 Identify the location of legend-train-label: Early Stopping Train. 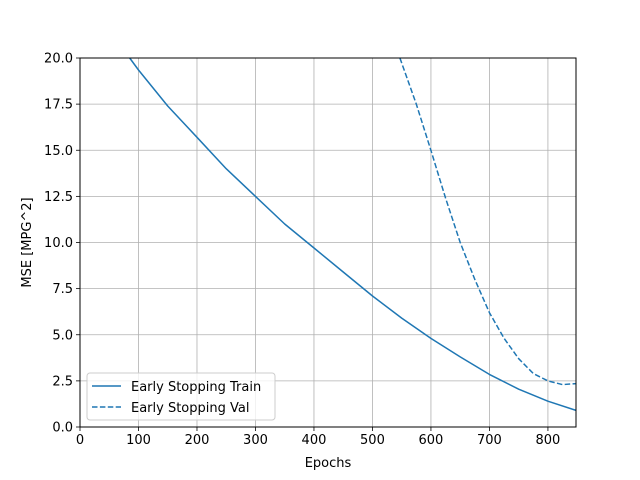
(196, 387).